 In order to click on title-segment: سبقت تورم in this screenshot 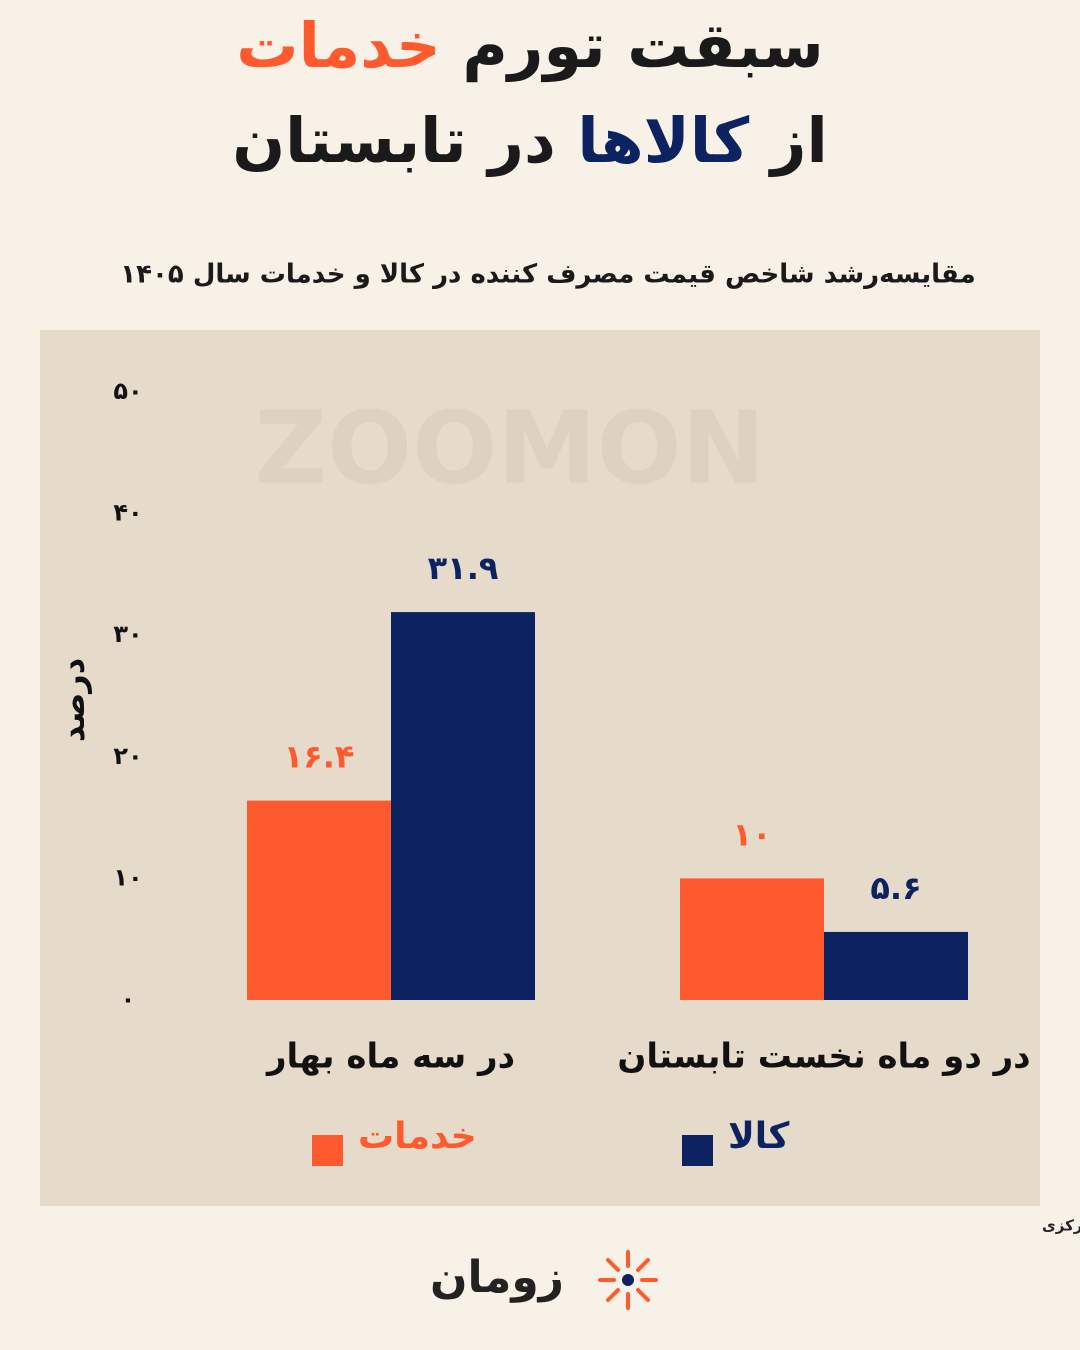, I will do `click(642, 46)`.